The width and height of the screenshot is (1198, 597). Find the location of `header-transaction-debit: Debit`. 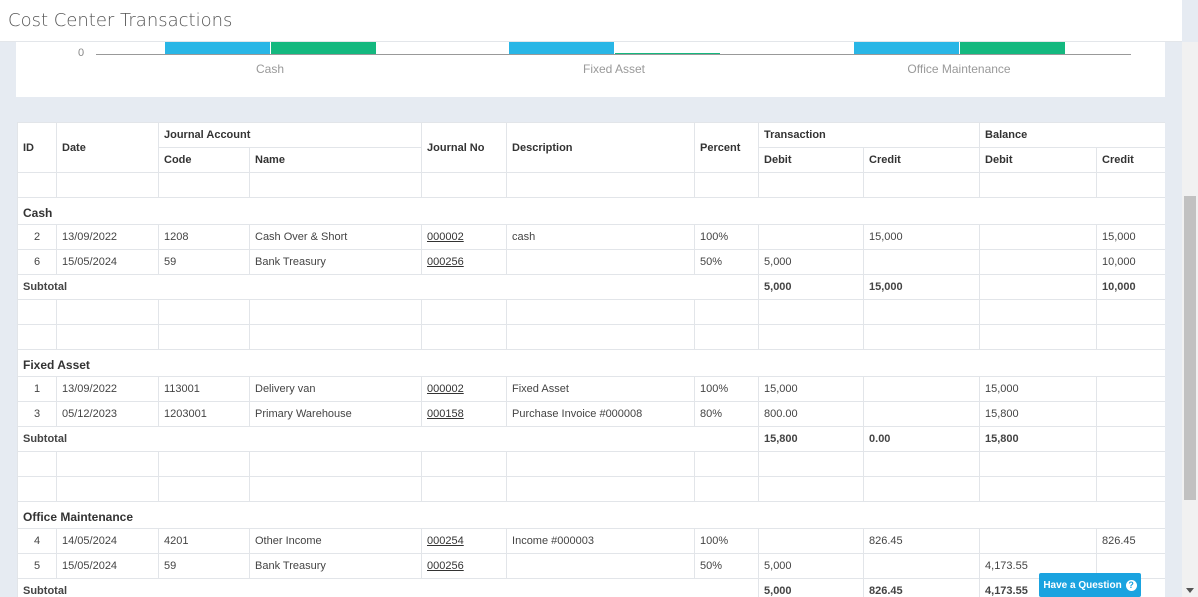

header-transaction-debit: Debit is located at coordinates (811, 160).